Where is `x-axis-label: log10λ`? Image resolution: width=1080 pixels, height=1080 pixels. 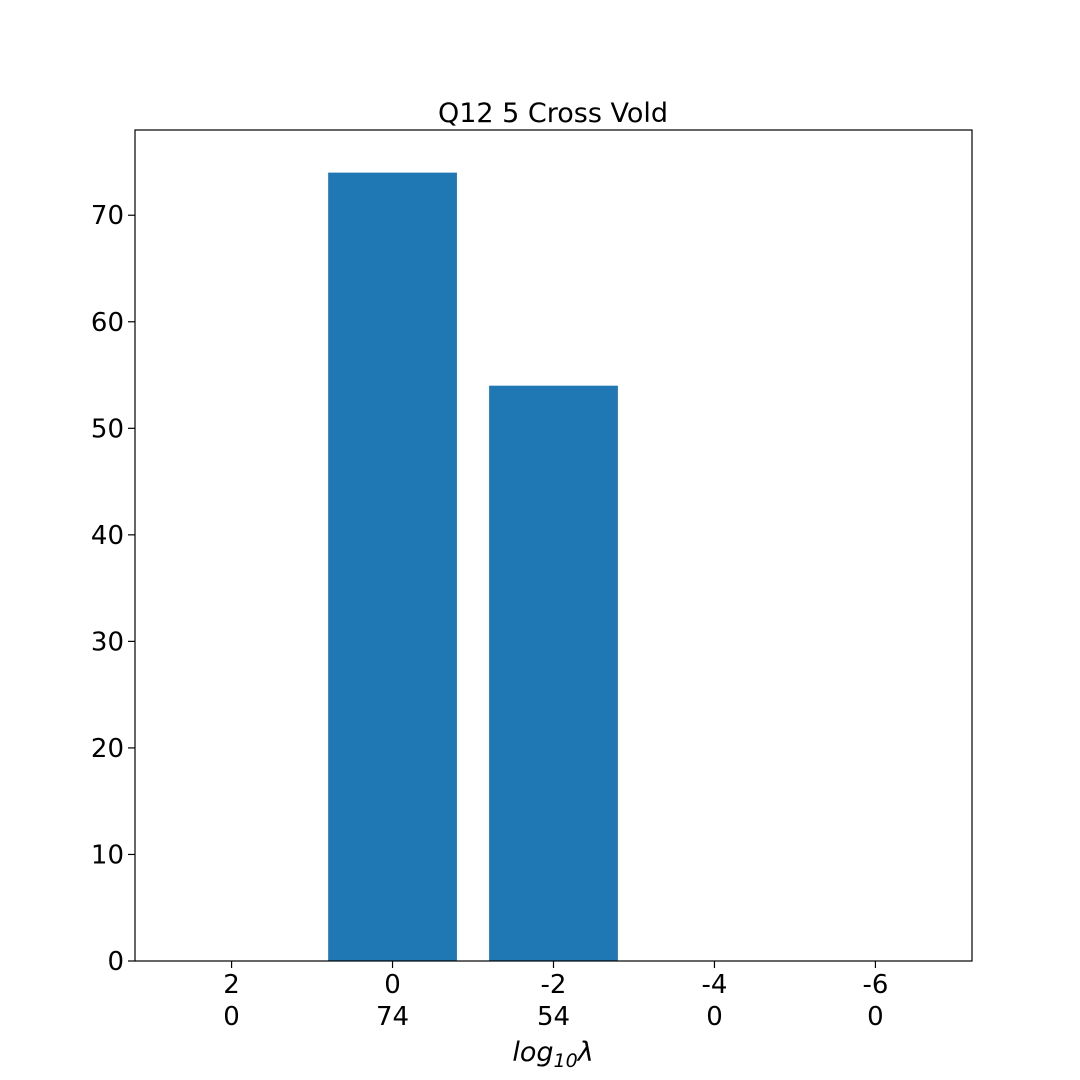
x-axis-label: log10λ is located at coordinates (552, 1054).